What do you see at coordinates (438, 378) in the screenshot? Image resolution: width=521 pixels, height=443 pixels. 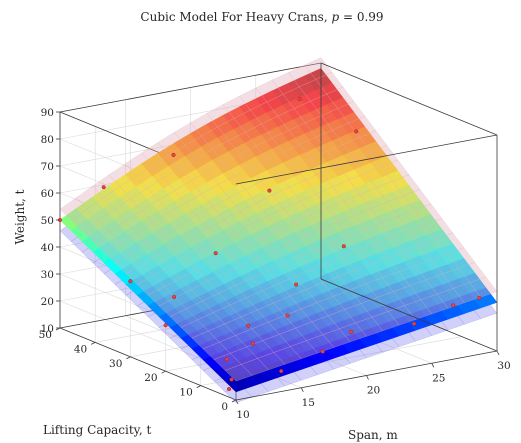 I see `x-tick-label-3: 25` at bounding box center [438, 378].